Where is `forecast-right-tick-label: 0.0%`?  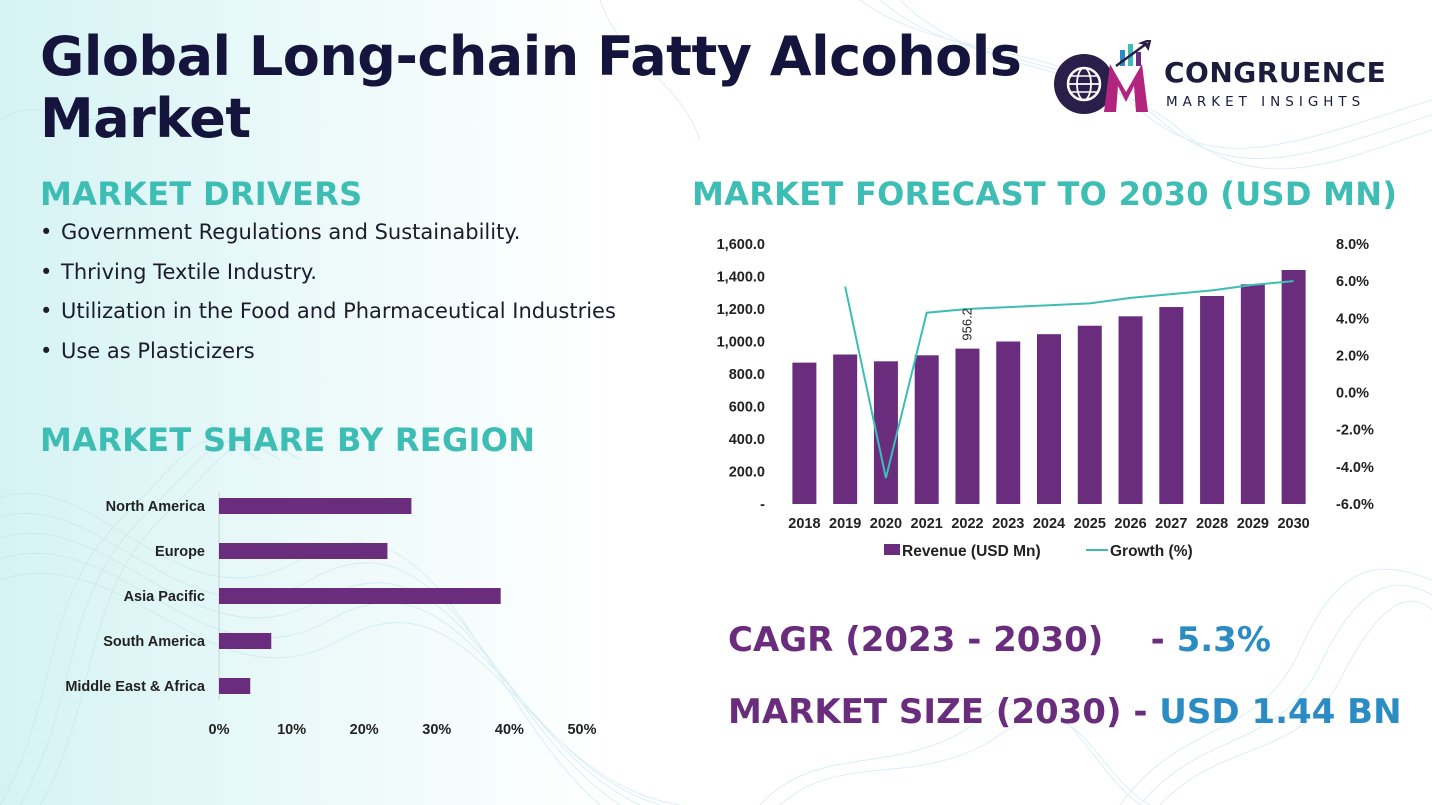
forecast-right-tick-label: 0.0% is located at coordinates (1352, 394).